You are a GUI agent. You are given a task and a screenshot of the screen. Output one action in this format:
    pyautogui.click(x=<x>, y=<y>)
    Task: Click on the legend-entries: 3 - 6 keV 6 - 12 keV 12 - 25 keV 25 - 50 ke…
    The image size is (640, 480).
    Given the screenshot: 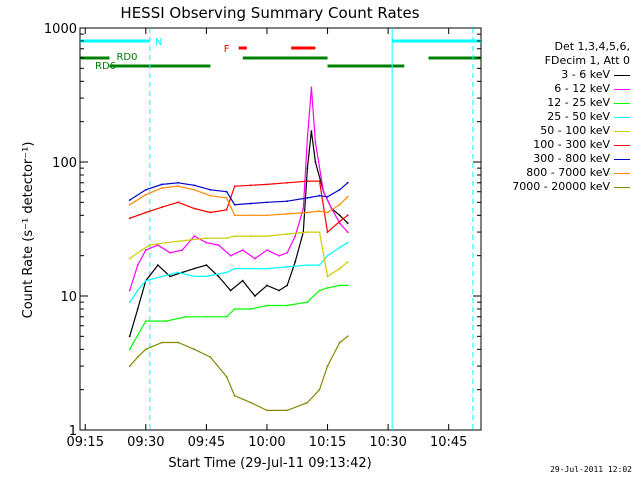 What is the action you would take?
    pyautogui.click(x=555, y=131)
    